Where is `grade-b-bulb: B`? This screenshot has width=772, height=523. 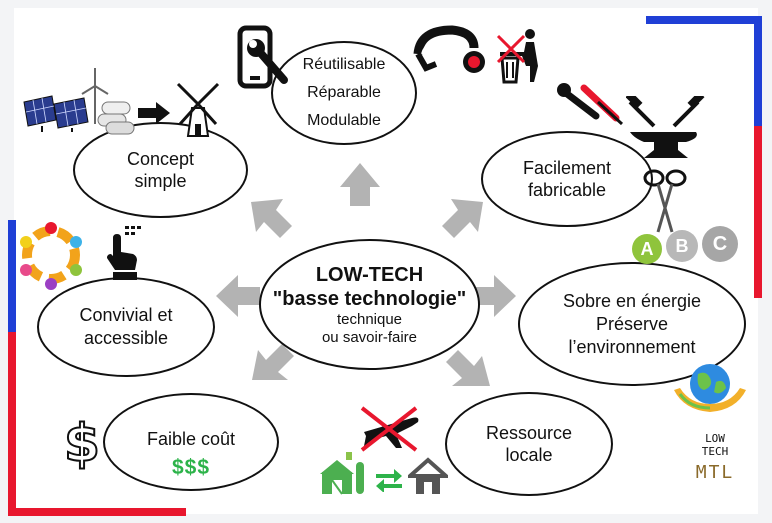
grade-b-bulb: B is located at coordinates (682, 246).